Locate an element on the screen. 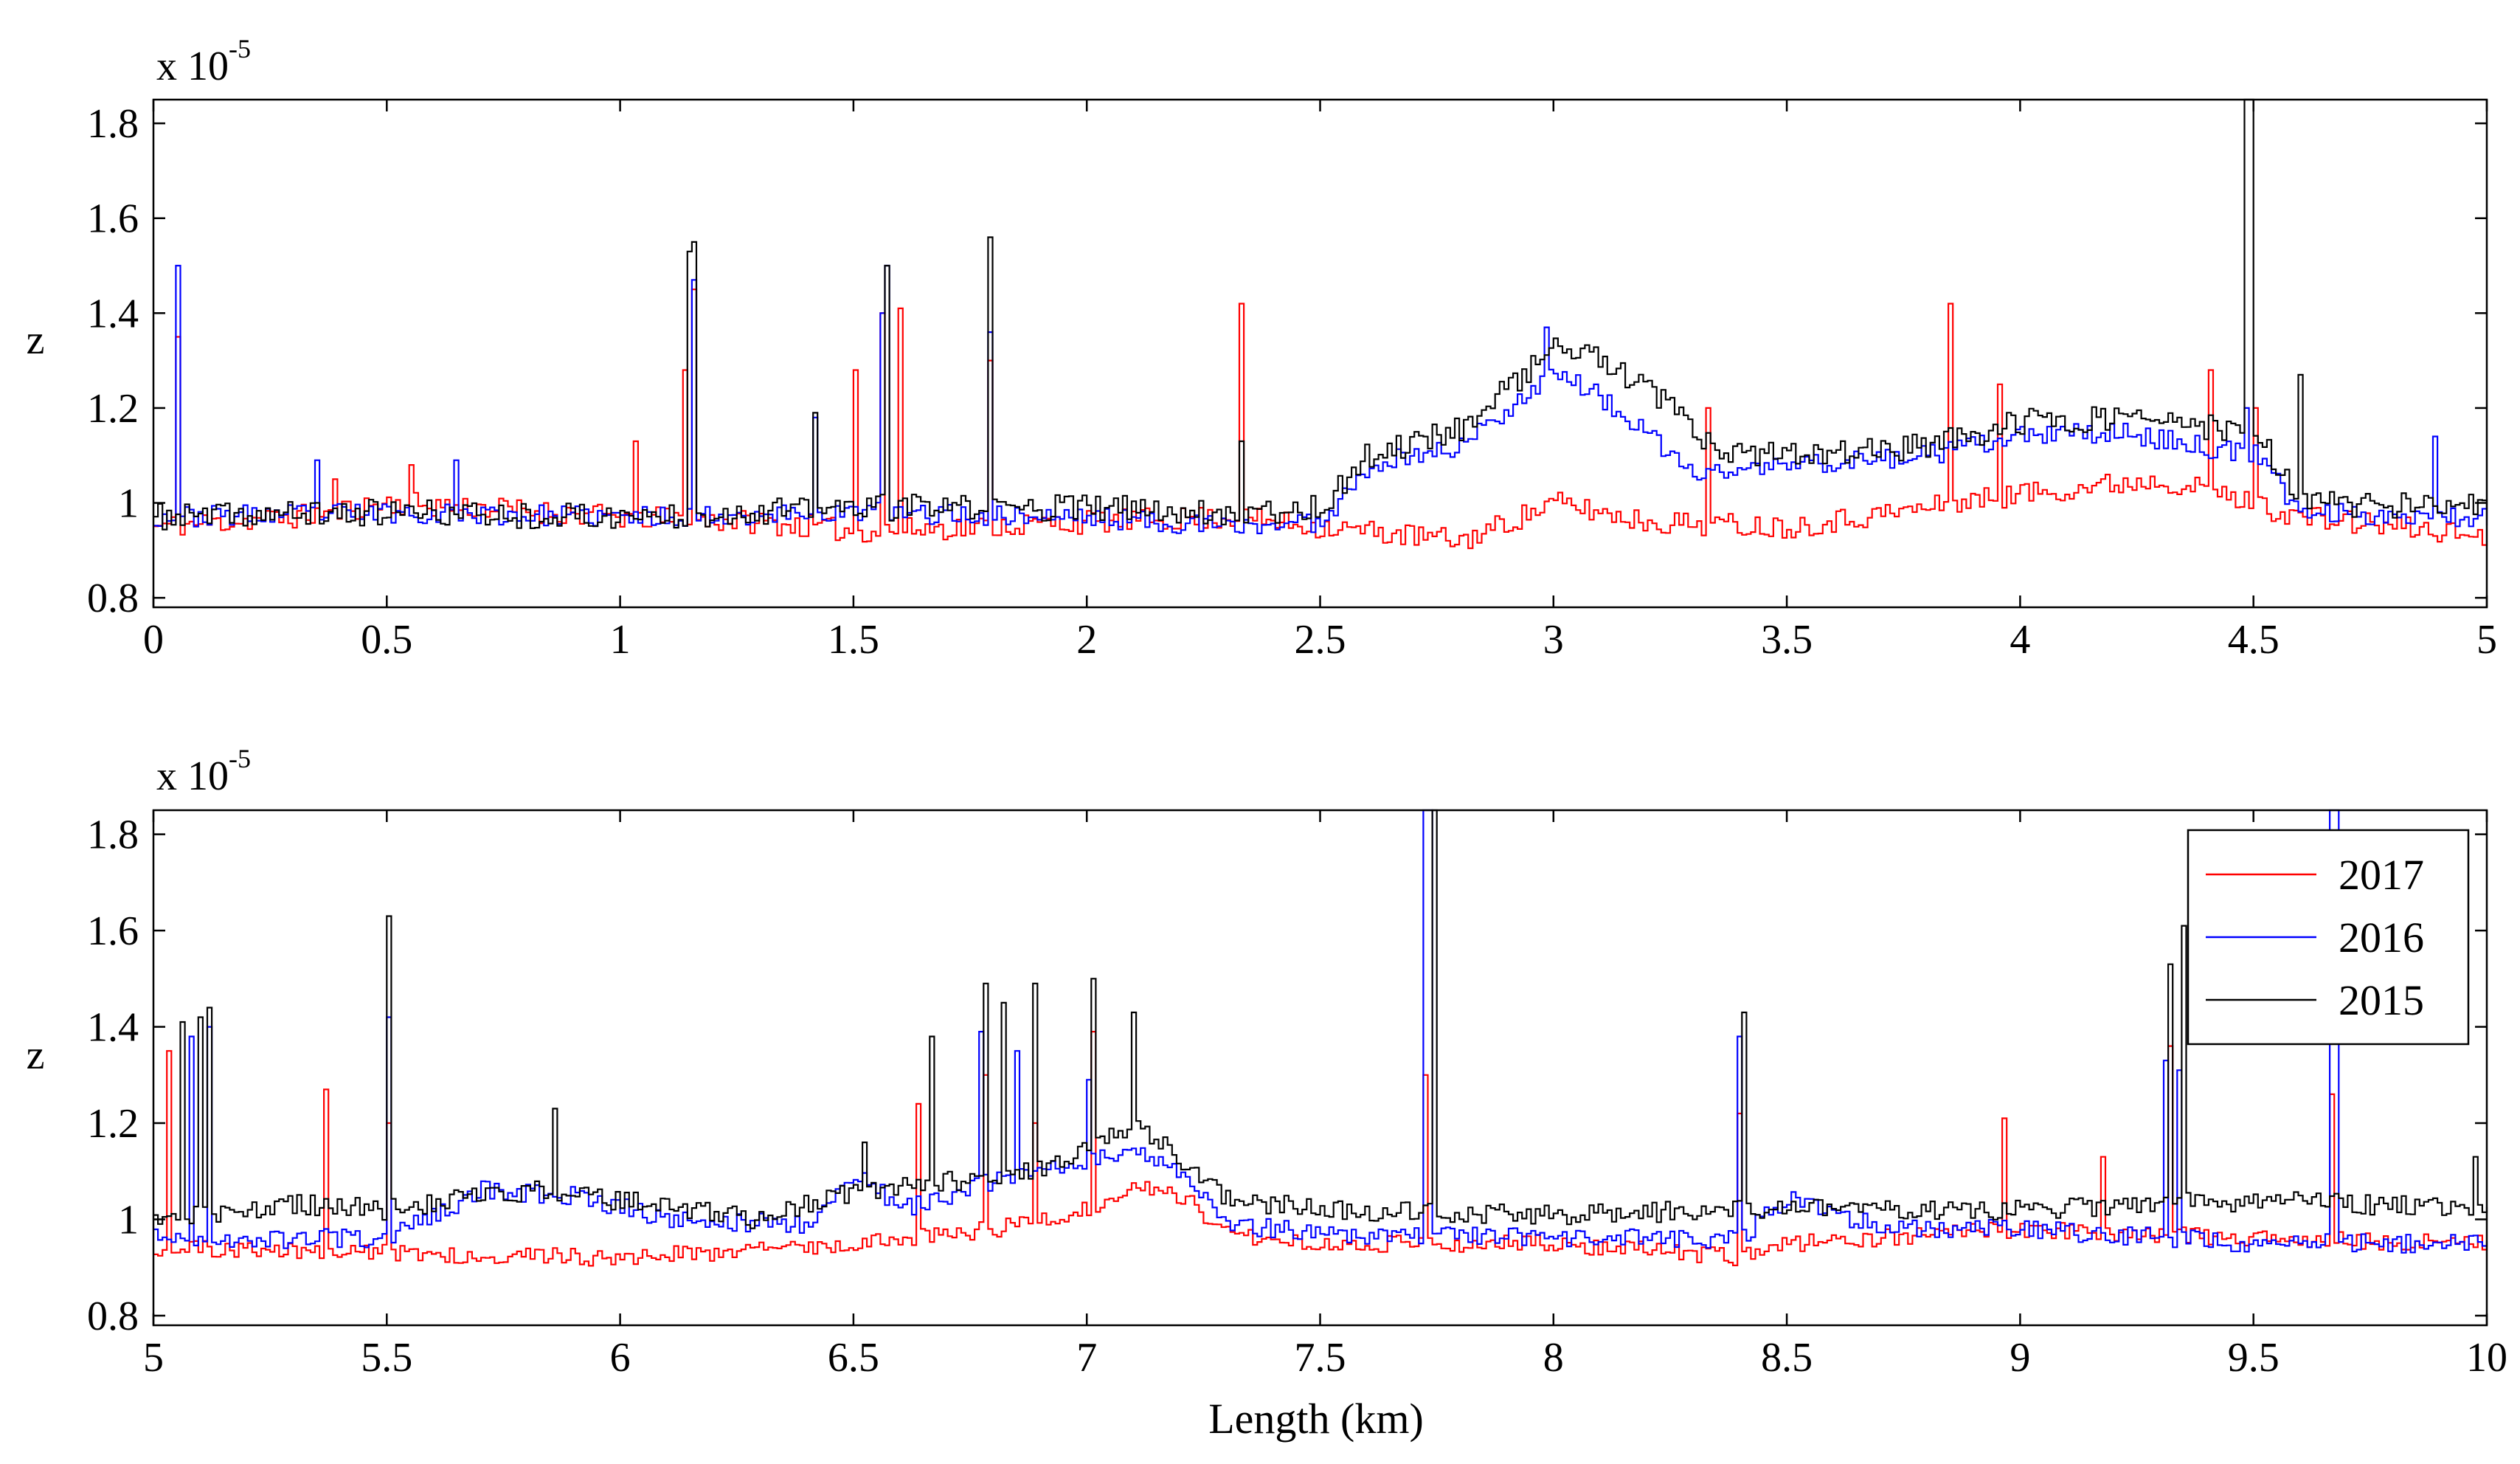  x-tick-label: 4 is located at coordinates (2020, 640).